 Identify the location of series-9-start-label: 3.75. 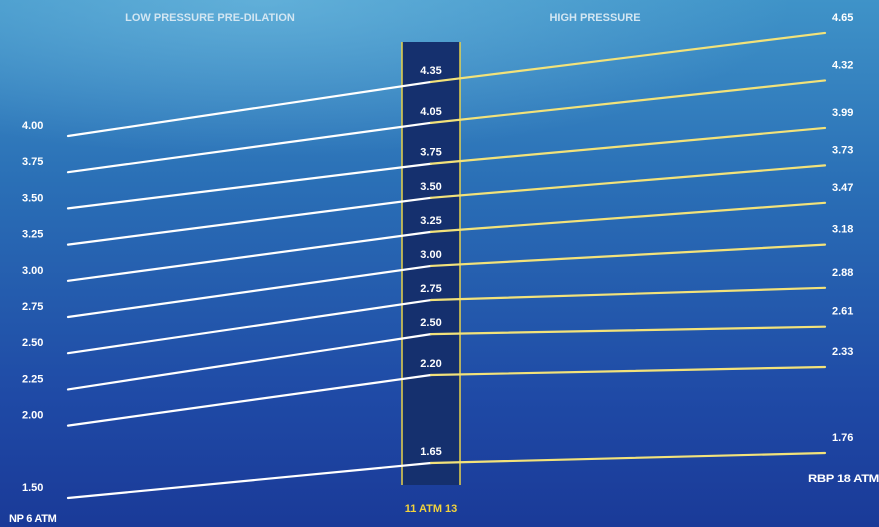
(32, 162).